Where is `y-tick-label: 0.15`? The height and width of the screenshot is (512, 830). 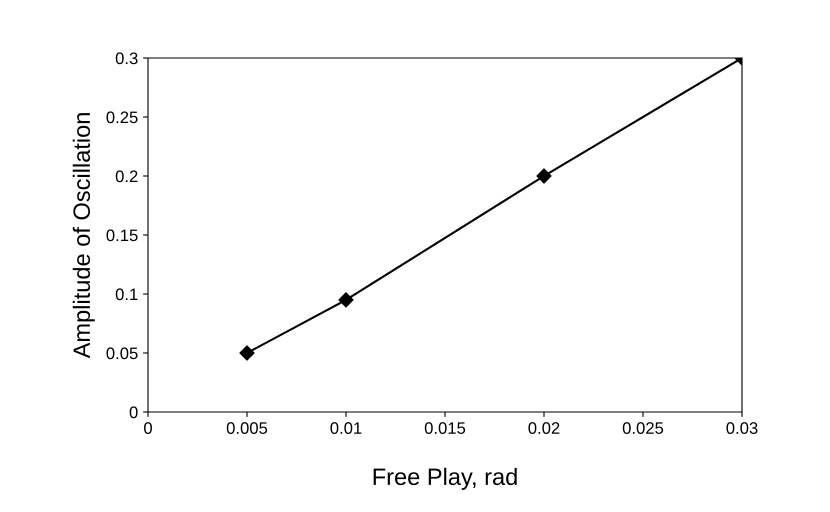
y-tick-label: 0.15 is located at coordinates (122, 235).